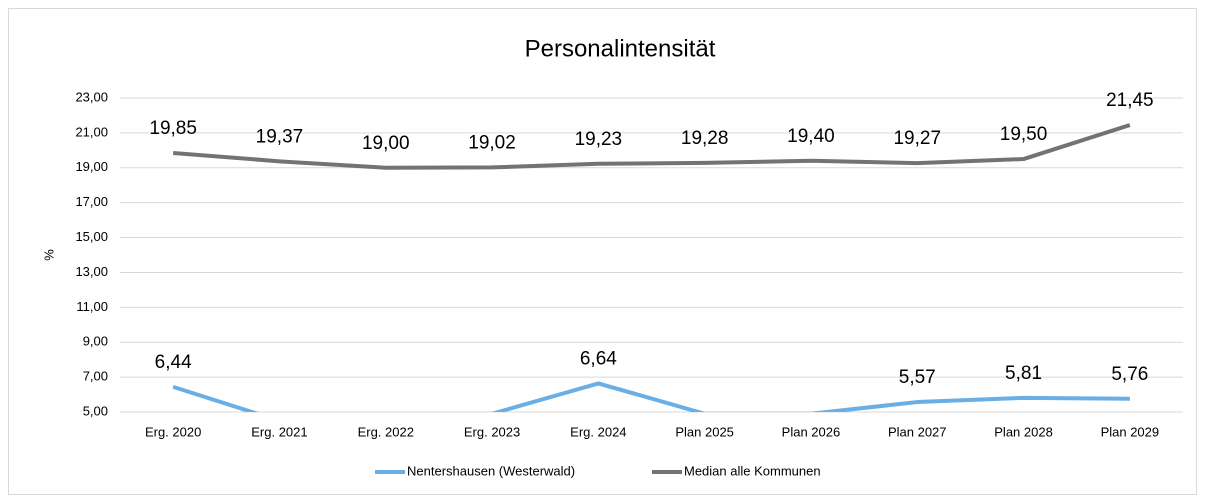 The width and height of the screenshot is (1205, 498). I want to click on x-tick-label: Plan 2025, so click(704, 431).